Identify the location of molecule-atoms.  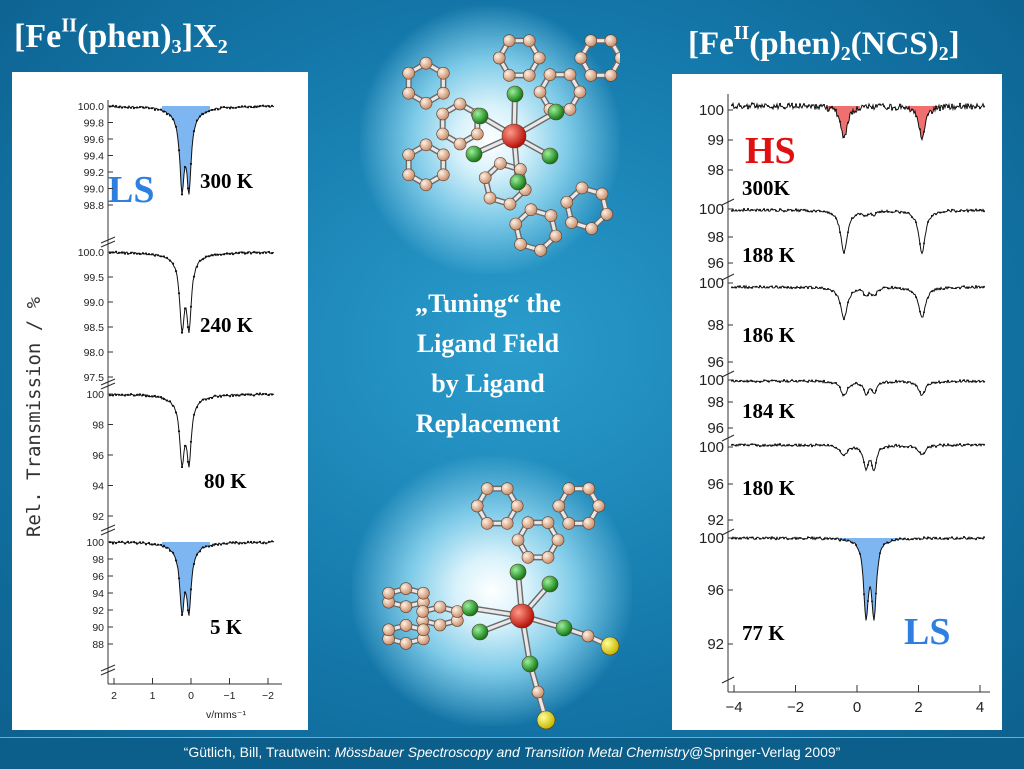
(501, 606).